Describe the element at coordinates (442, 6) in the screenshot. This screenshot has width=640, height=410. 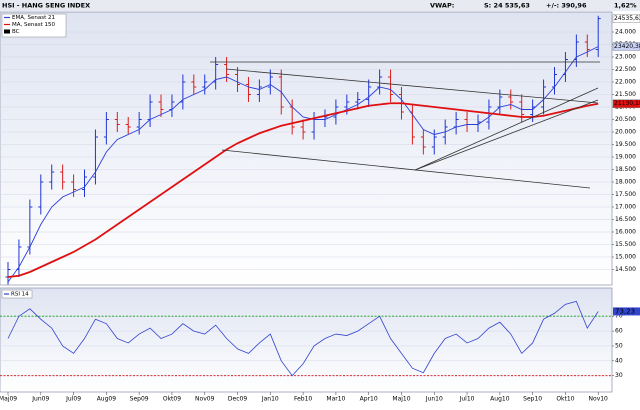
I see `vwap: VWAP:` at that location.